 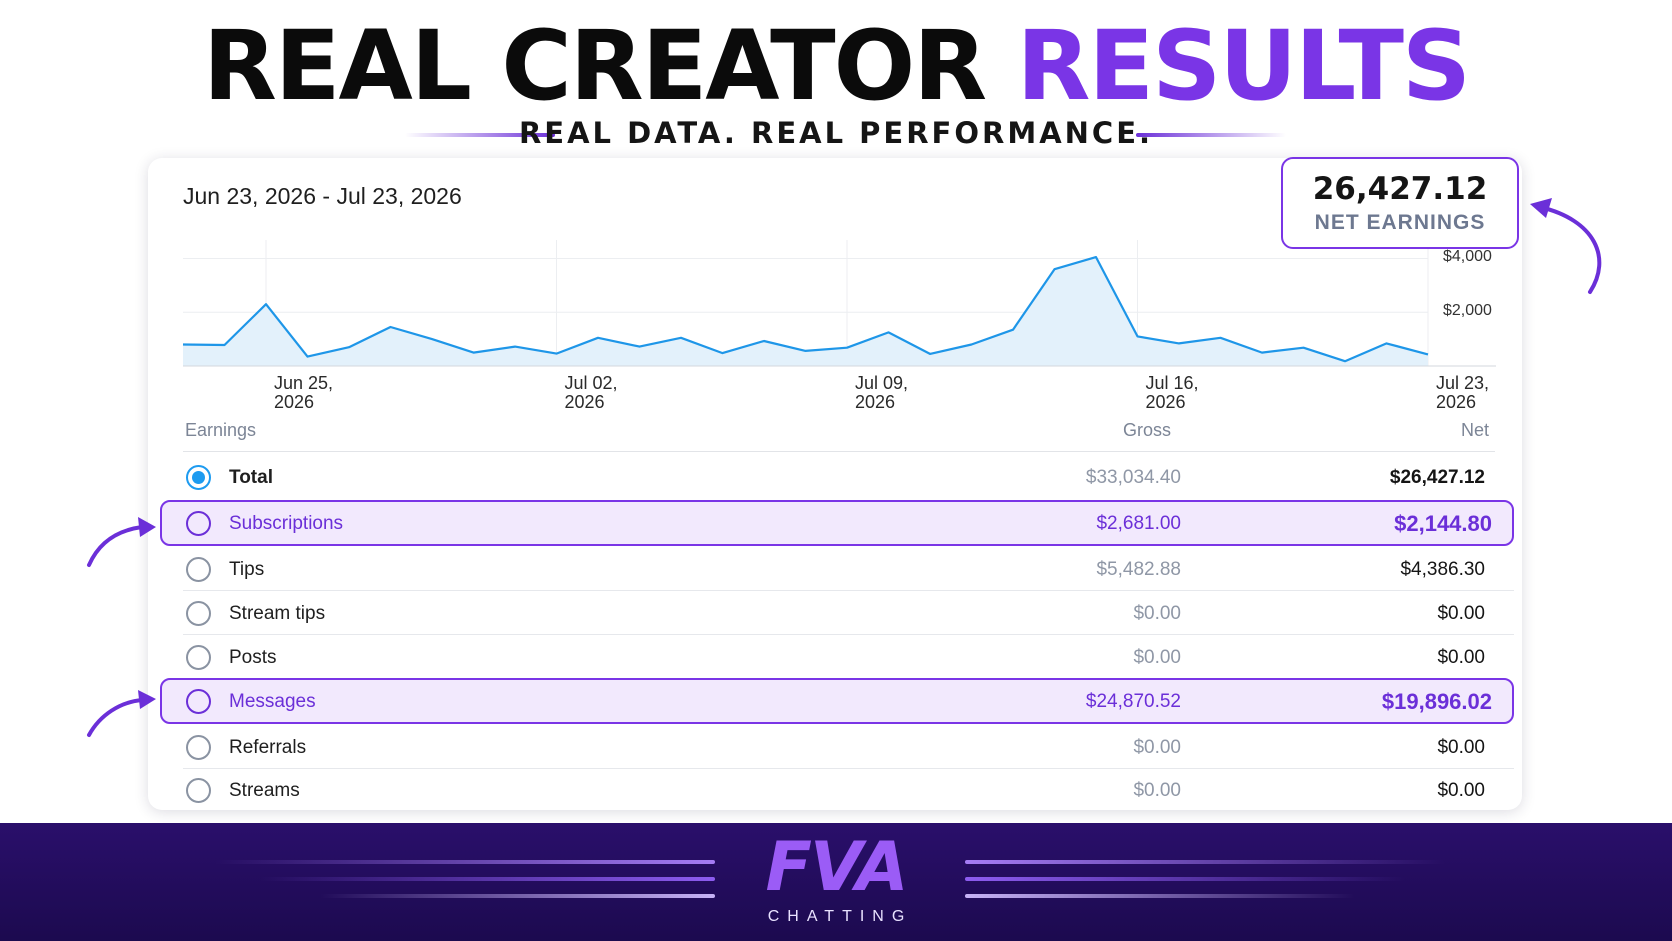 I want to click on table-row-streams: Streams $0.00 $0.00, so click(x=837, y=791).